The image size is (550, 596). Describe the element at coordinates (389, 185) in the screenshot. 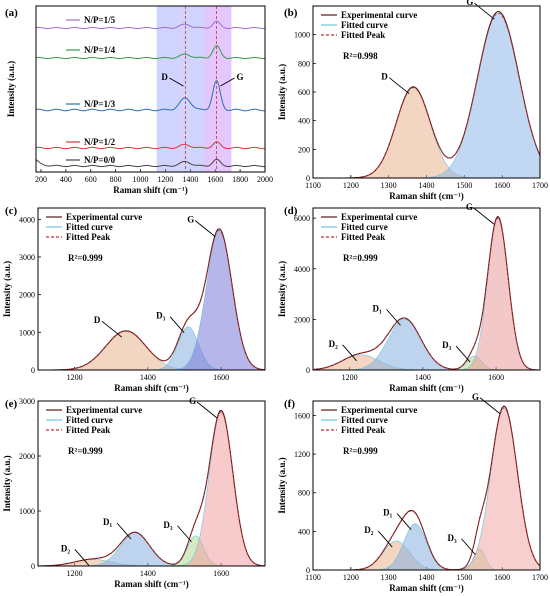

I see `x-tick-label: 1300` at that location.